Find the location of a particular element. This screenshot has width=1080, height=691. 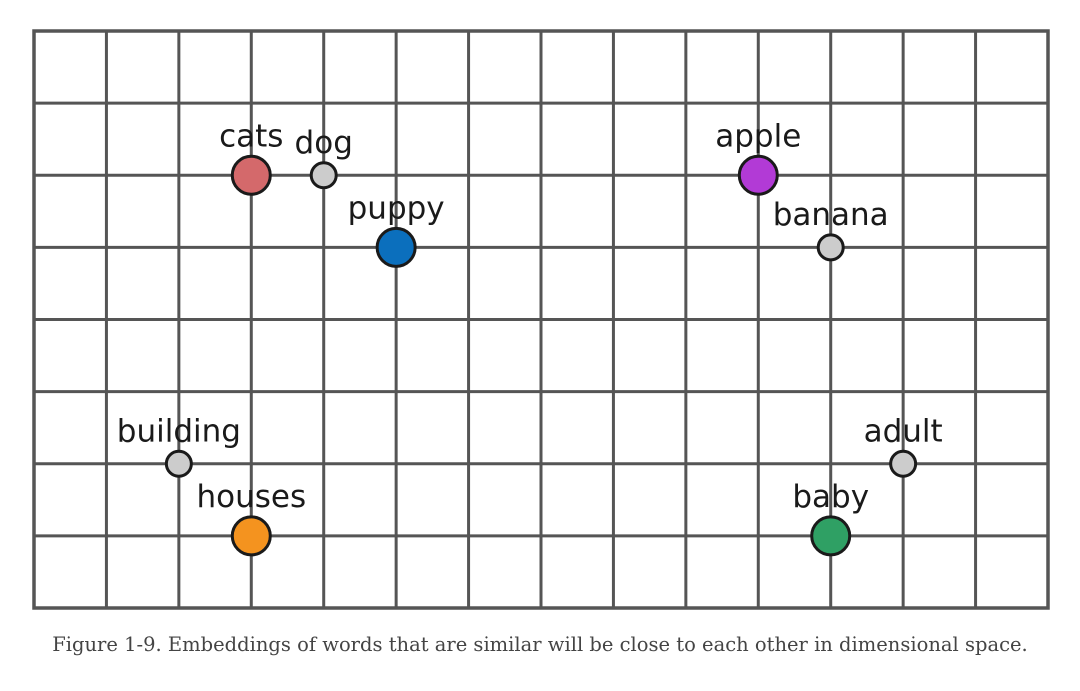

word-point-dog: dog is located at coordinates (324, 157).